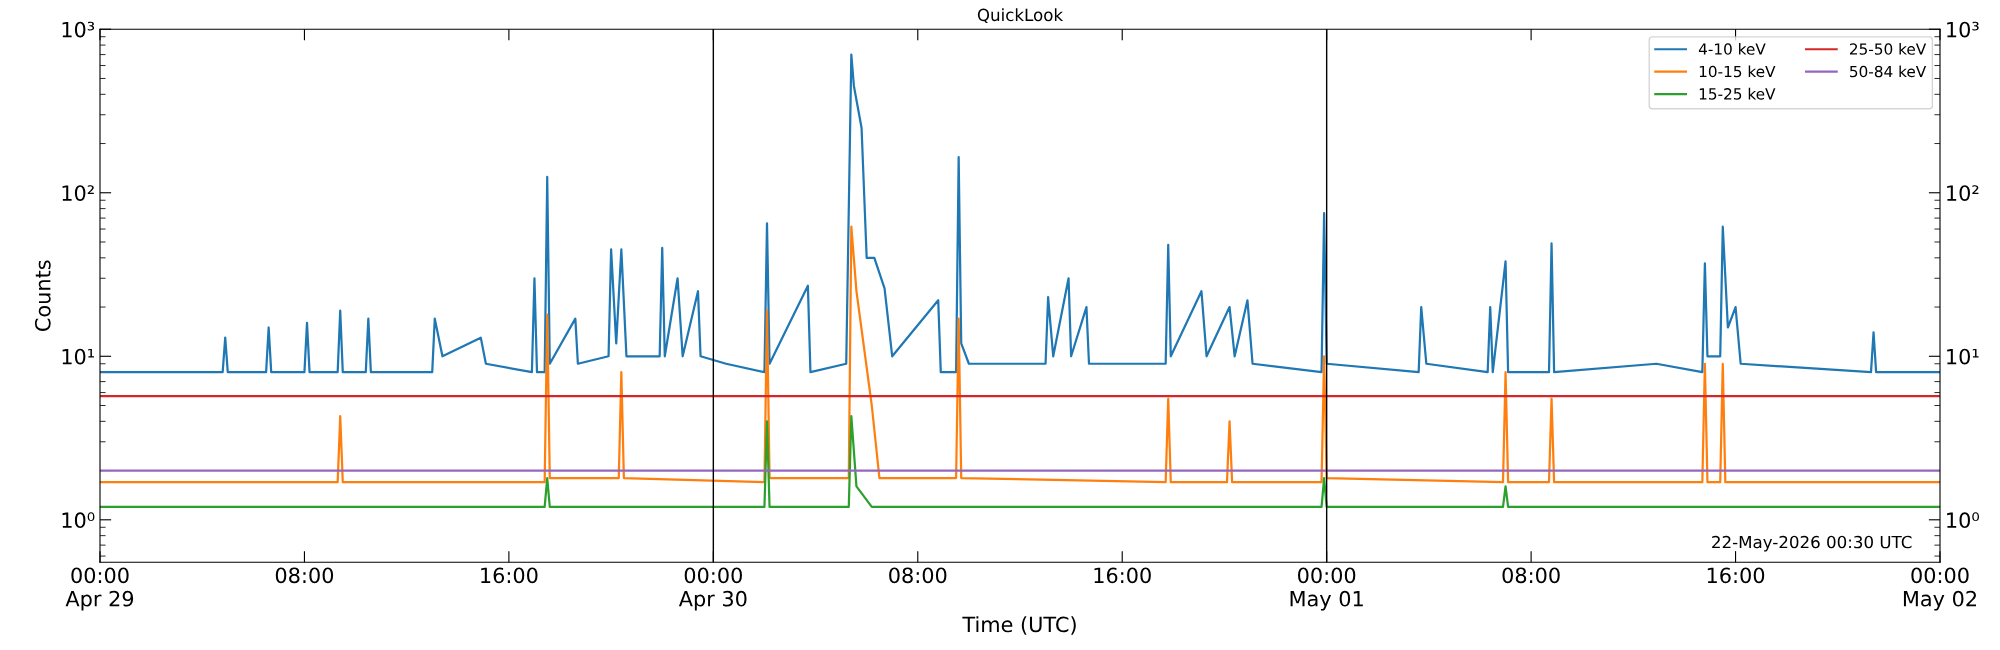 This screenshot has height=650, width=2000. I want to click on x-tick-label: 00:00 Apr 29, so click(99, 589).